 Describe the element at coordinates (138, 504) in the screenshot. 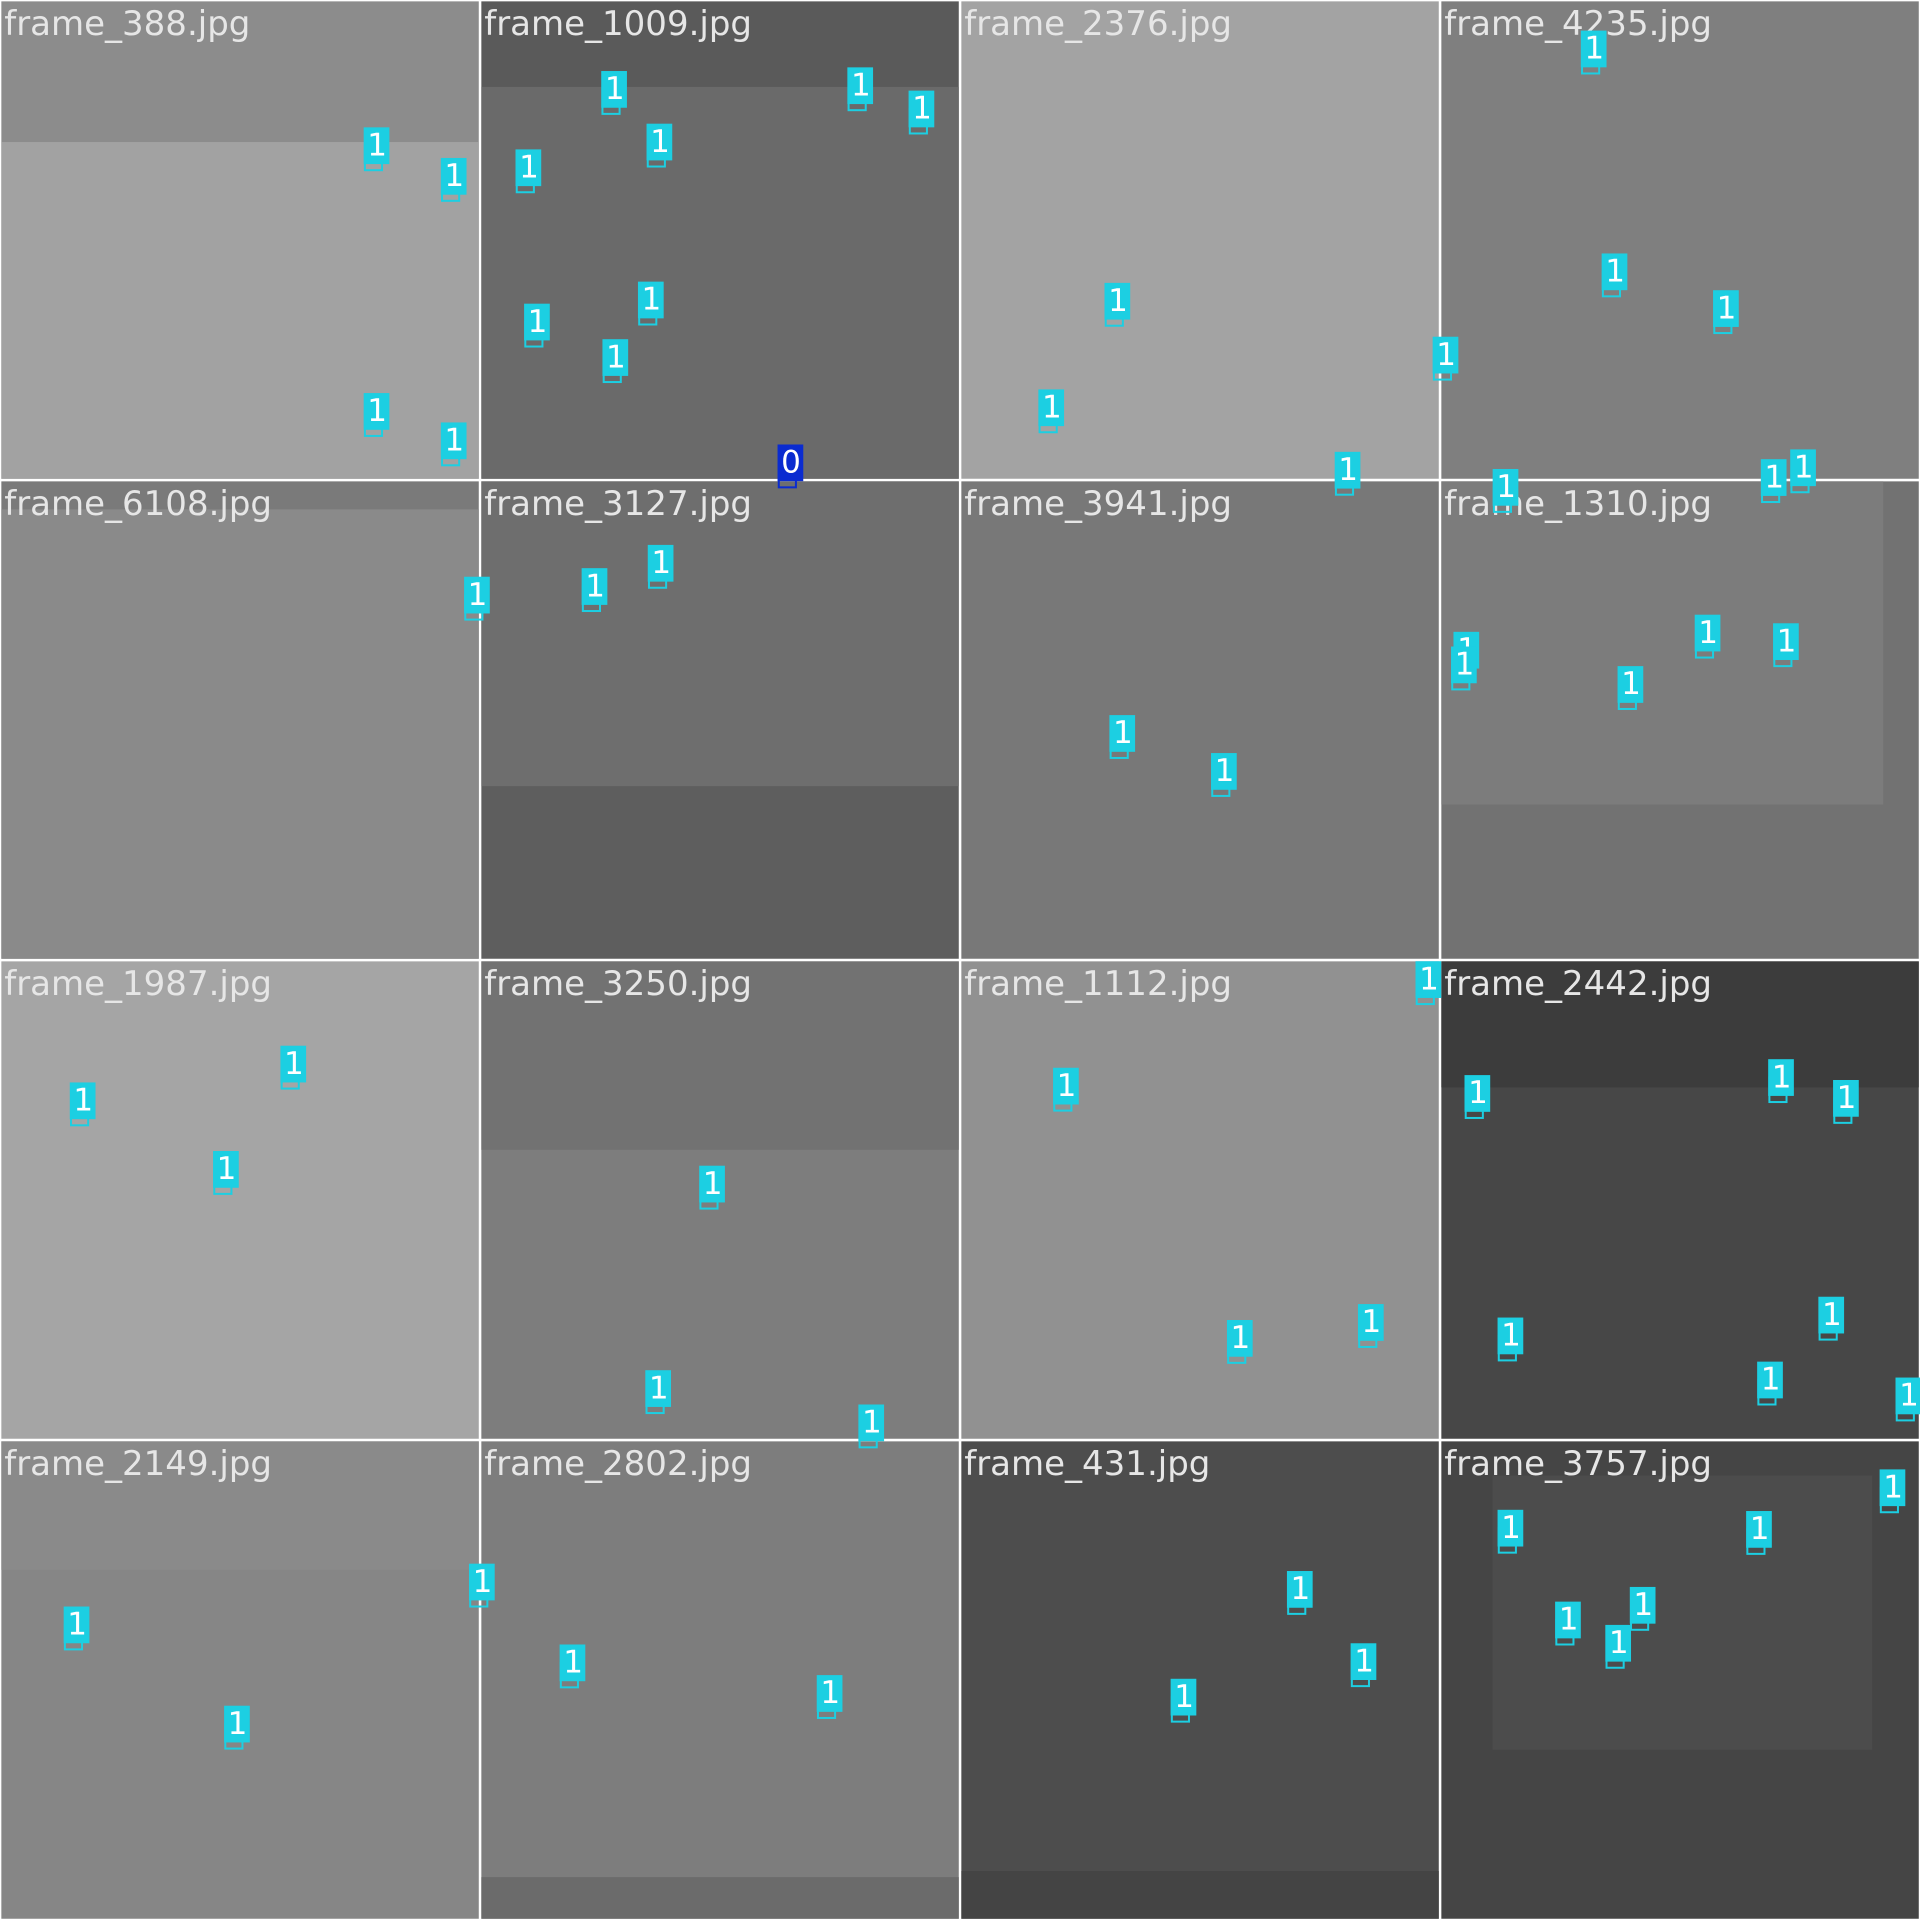

I see `tile-title: frame_6108.jpg` at that location.